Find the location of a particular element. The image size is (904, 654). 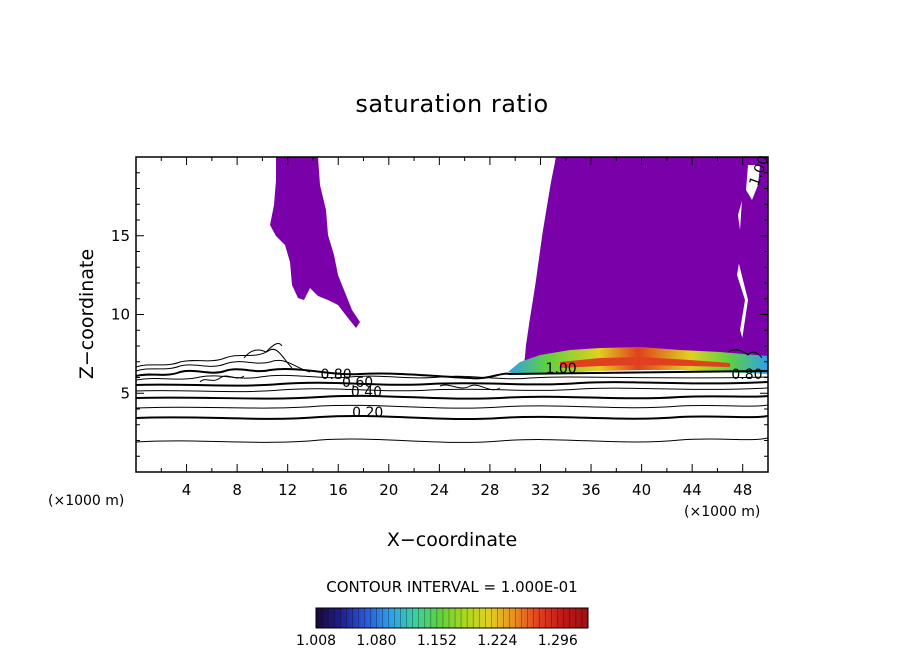

colorbar-gradient is located at coordinates (452, 618).